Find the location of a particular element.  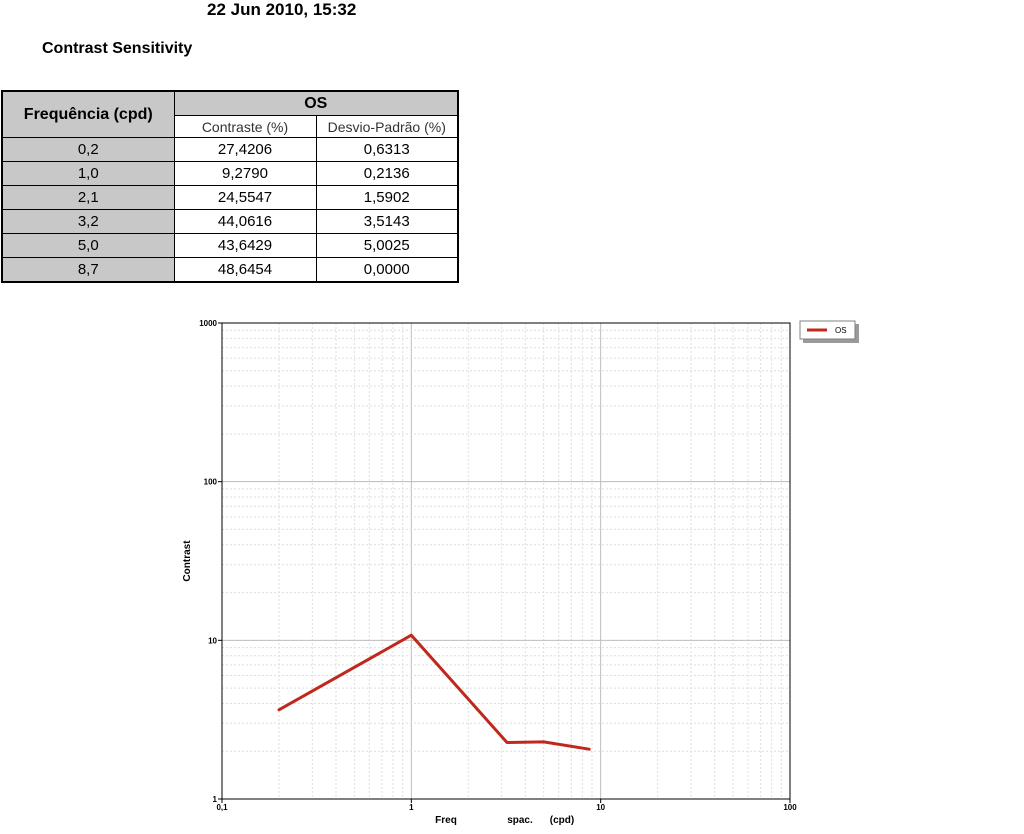

std-cell: 5,0025 is located at coordinates (387, 245).